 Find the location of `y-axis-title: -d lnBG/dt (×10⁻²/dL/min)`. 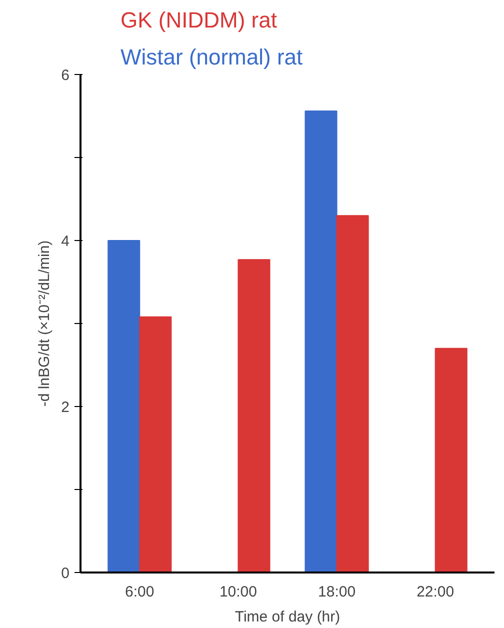

y-axis-title: -d lnBG/dt (×10⁻²/dL/min) is located at coordinates (45, 323).